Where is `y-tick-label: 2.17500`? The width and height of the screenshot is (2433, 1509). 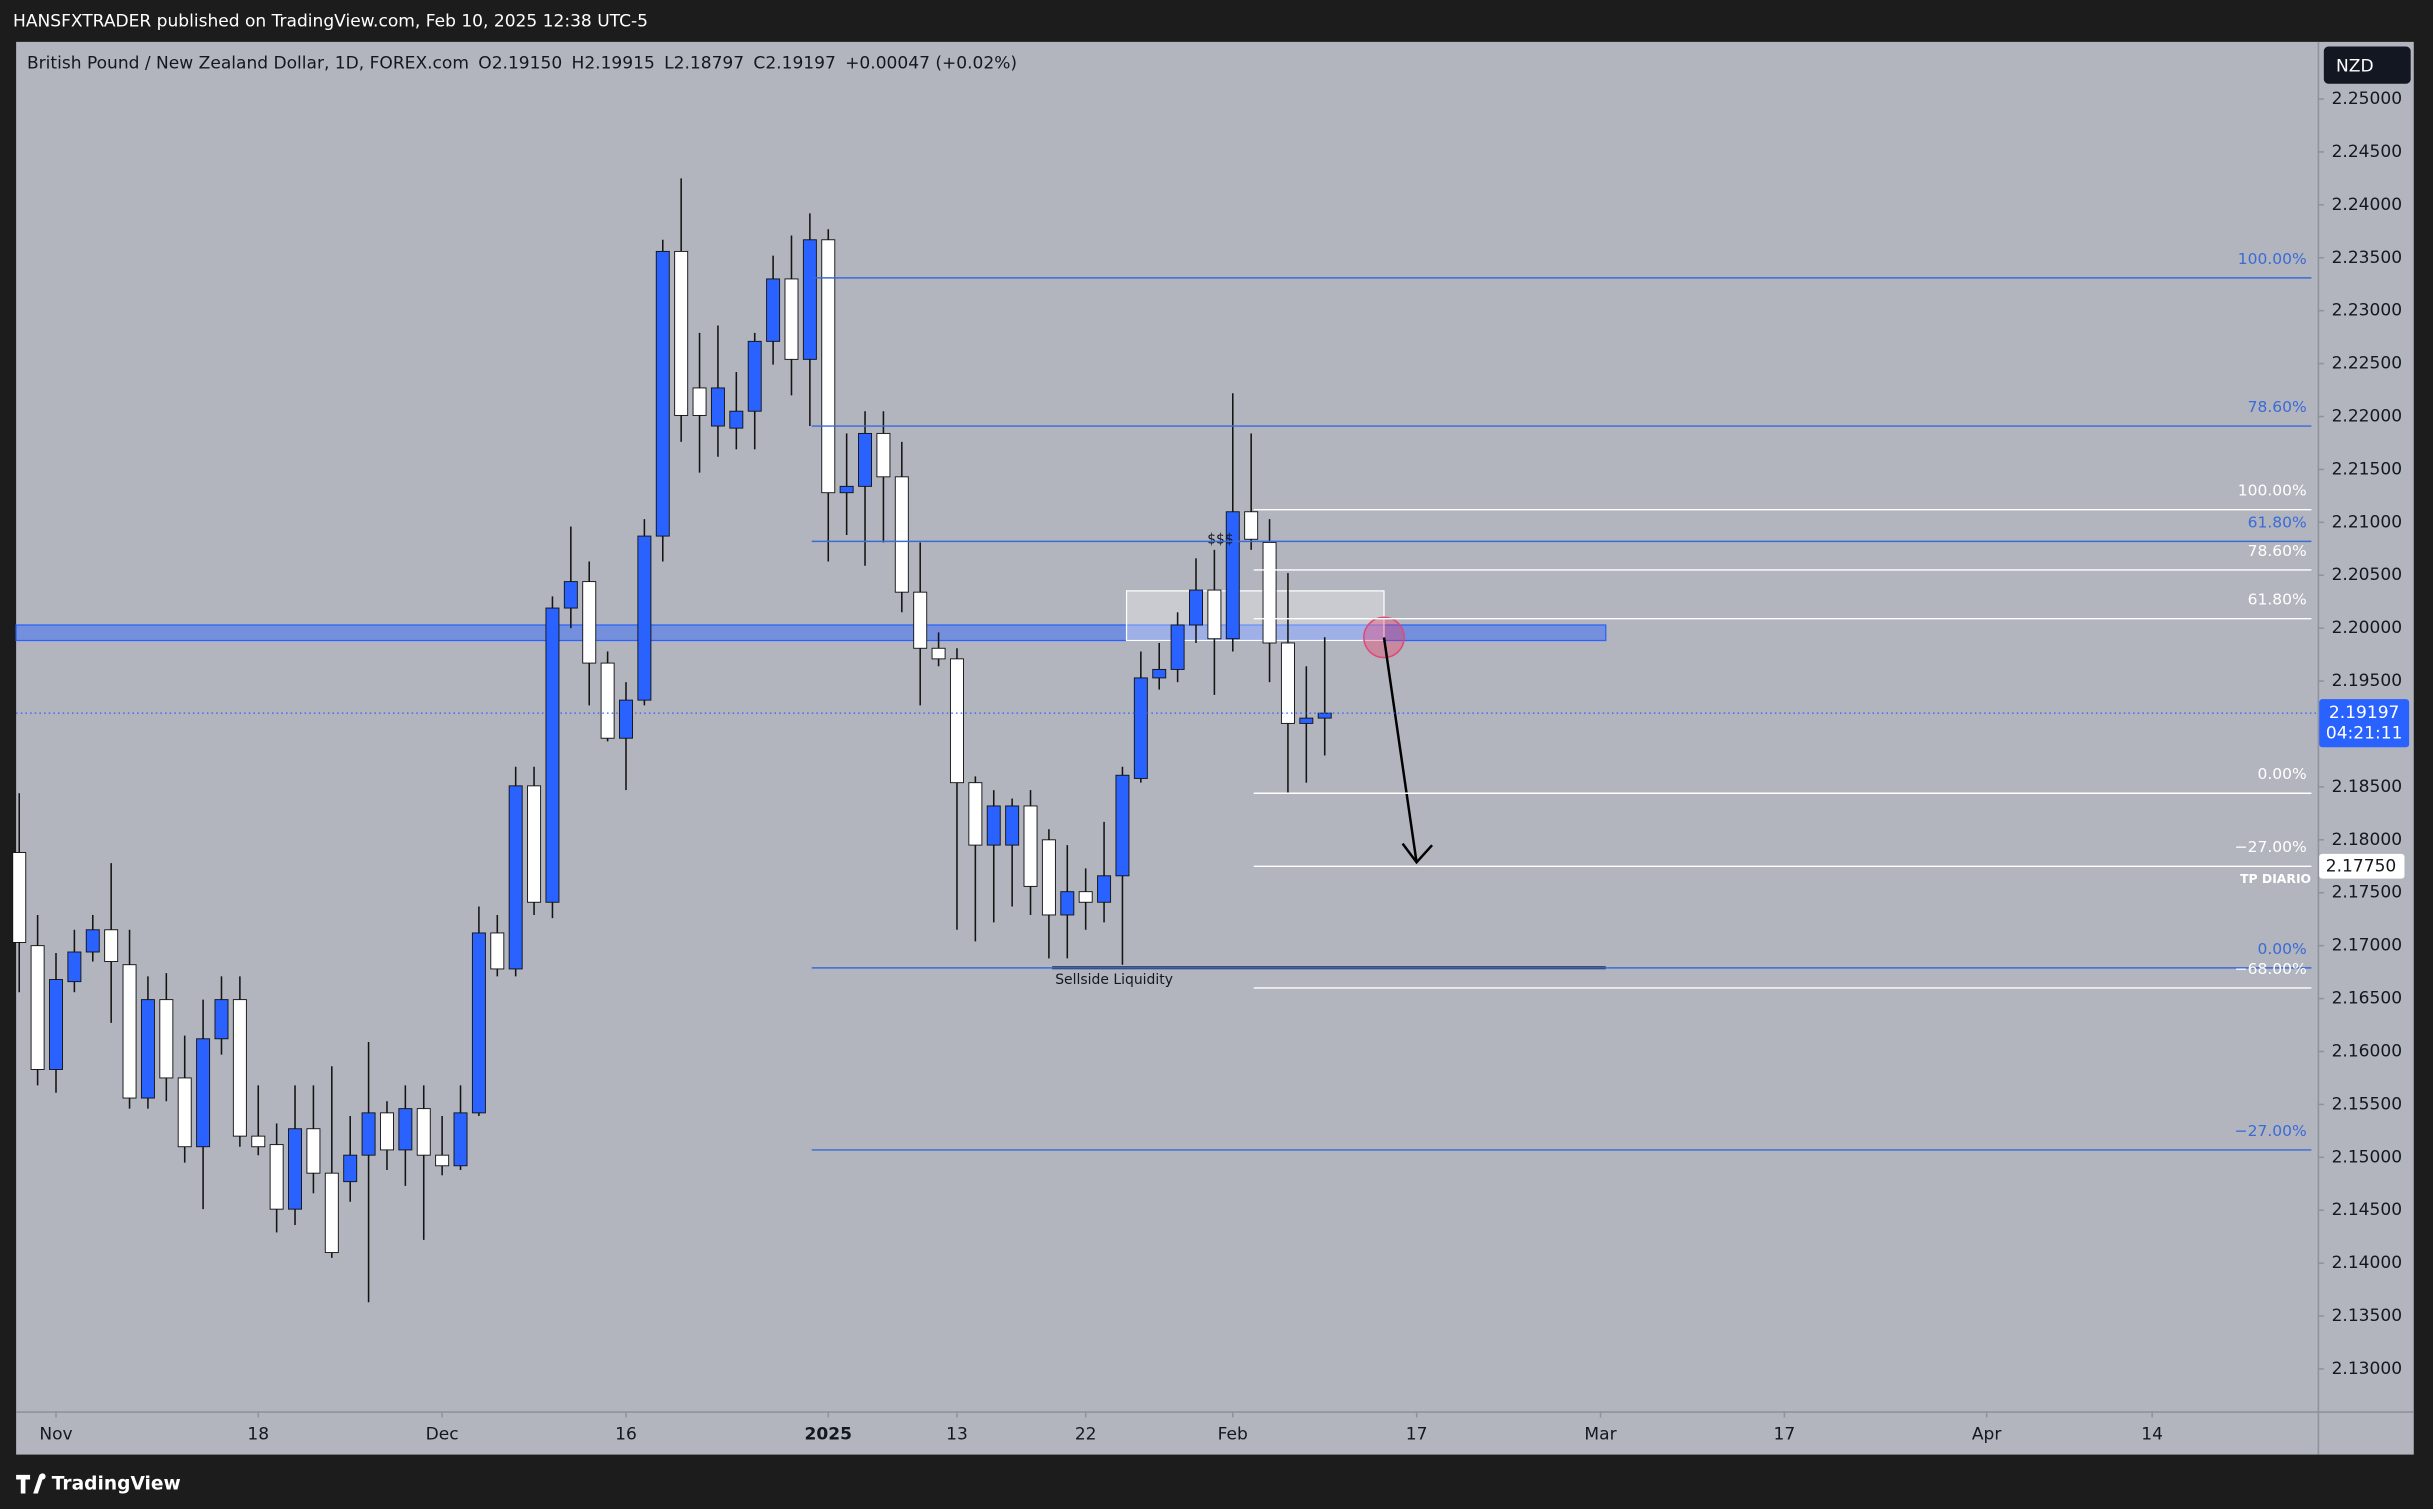
y-tick-label: 2.17500 is located at coordinates (2367, 893).